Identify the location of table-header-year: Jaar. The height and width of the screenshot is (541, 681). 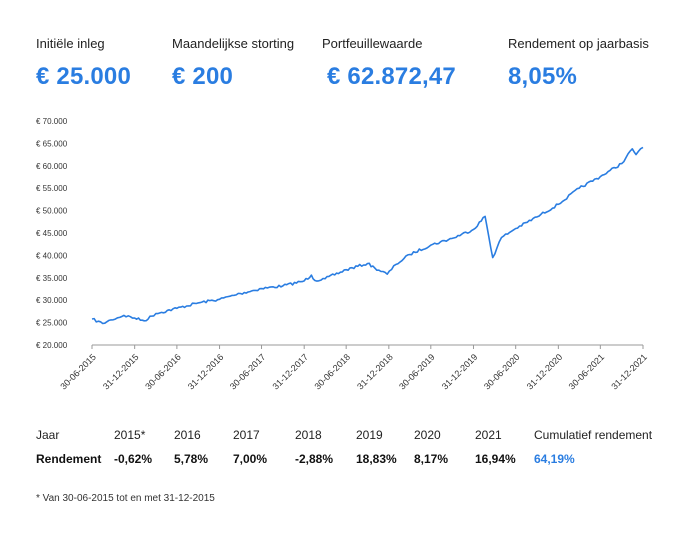
(48, 435).